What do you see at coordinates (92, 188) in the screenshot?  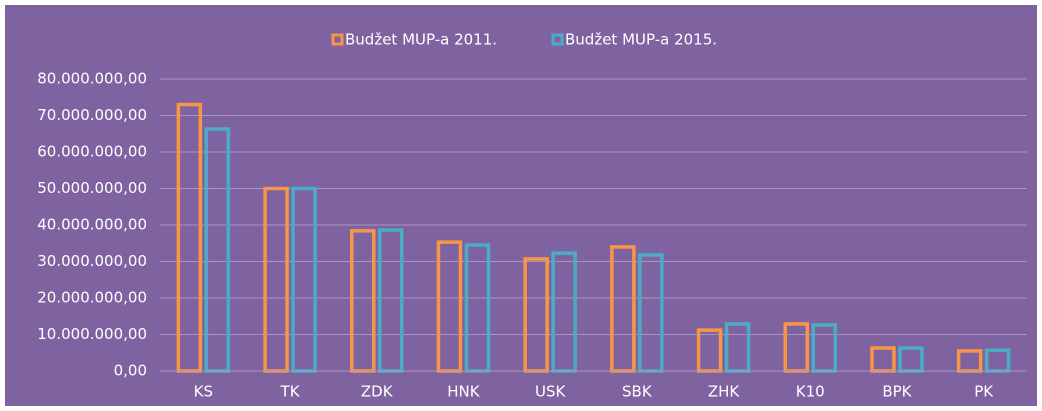 I see `y-tick-label: 50.000.000,00` at bounding box center [92, 188].